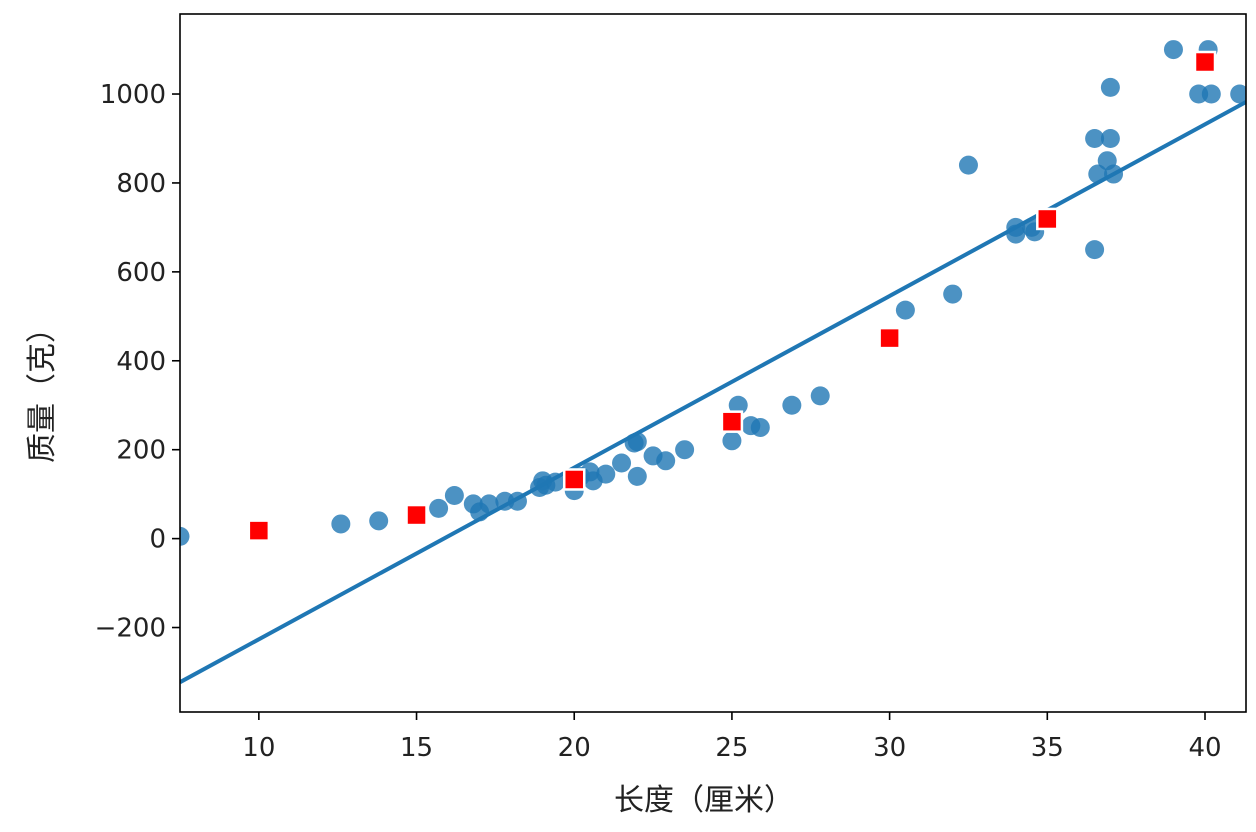 The image size is (1256, 832). Describe the element at coordinates (157, 540) in the screenshot. I see `y-tick-label: 0` at that location.